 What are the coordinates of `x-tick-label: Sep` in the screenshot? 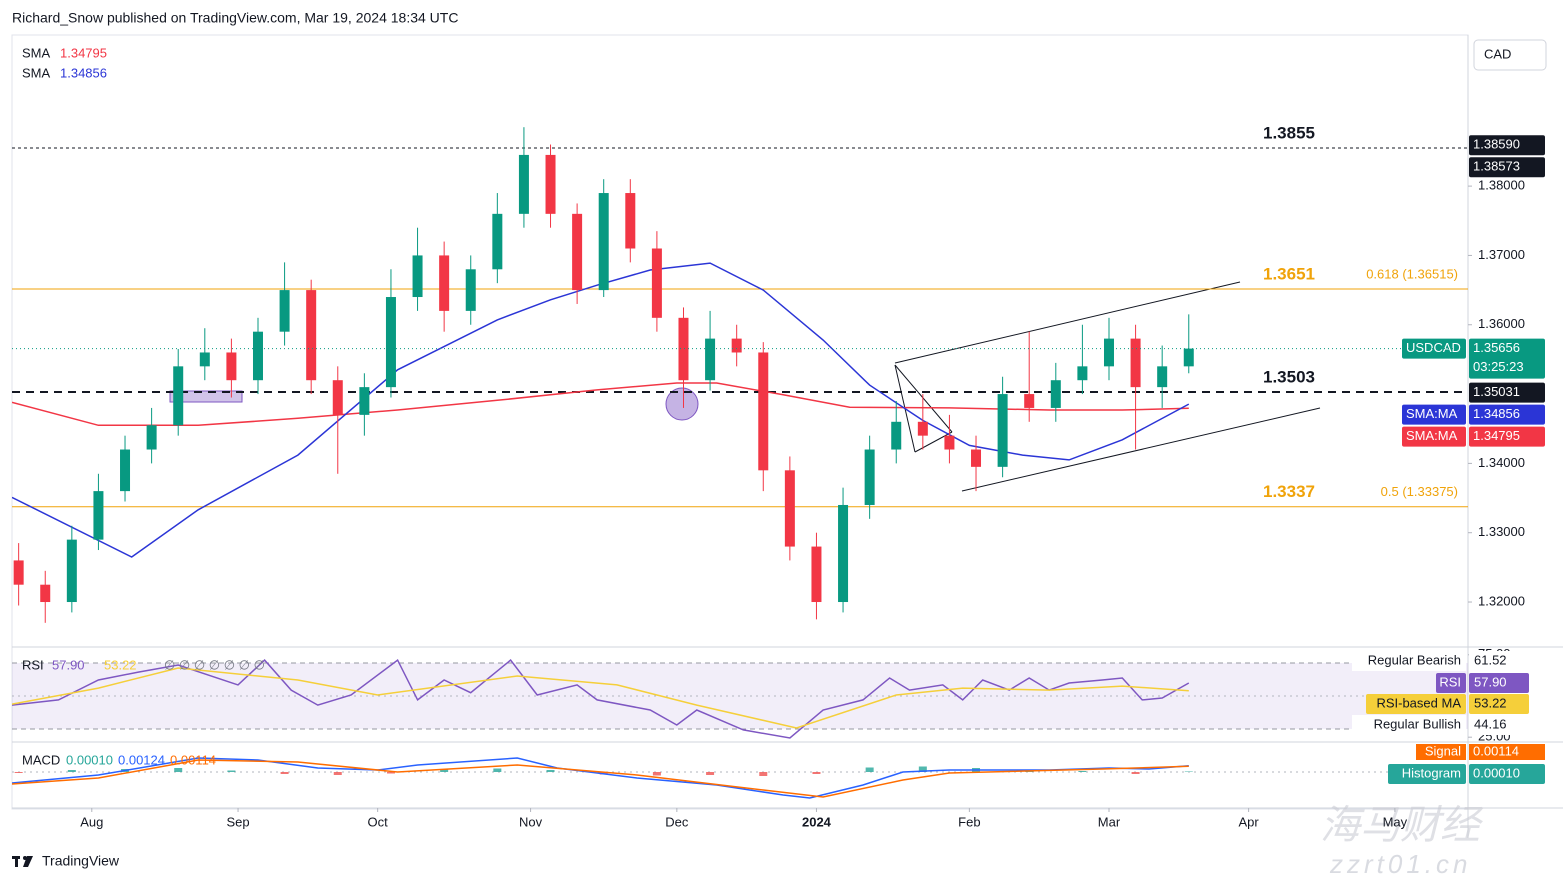 It's located at (237, 821).